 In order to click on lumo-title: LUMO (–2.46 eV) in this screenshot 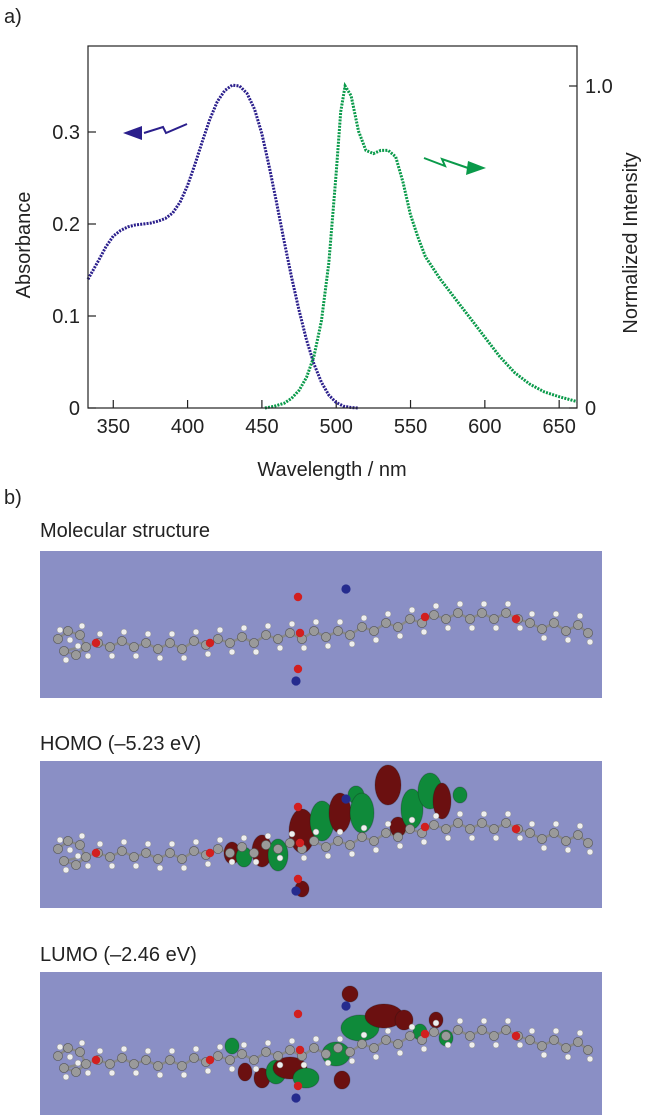, I will do `click(118, 955)`.